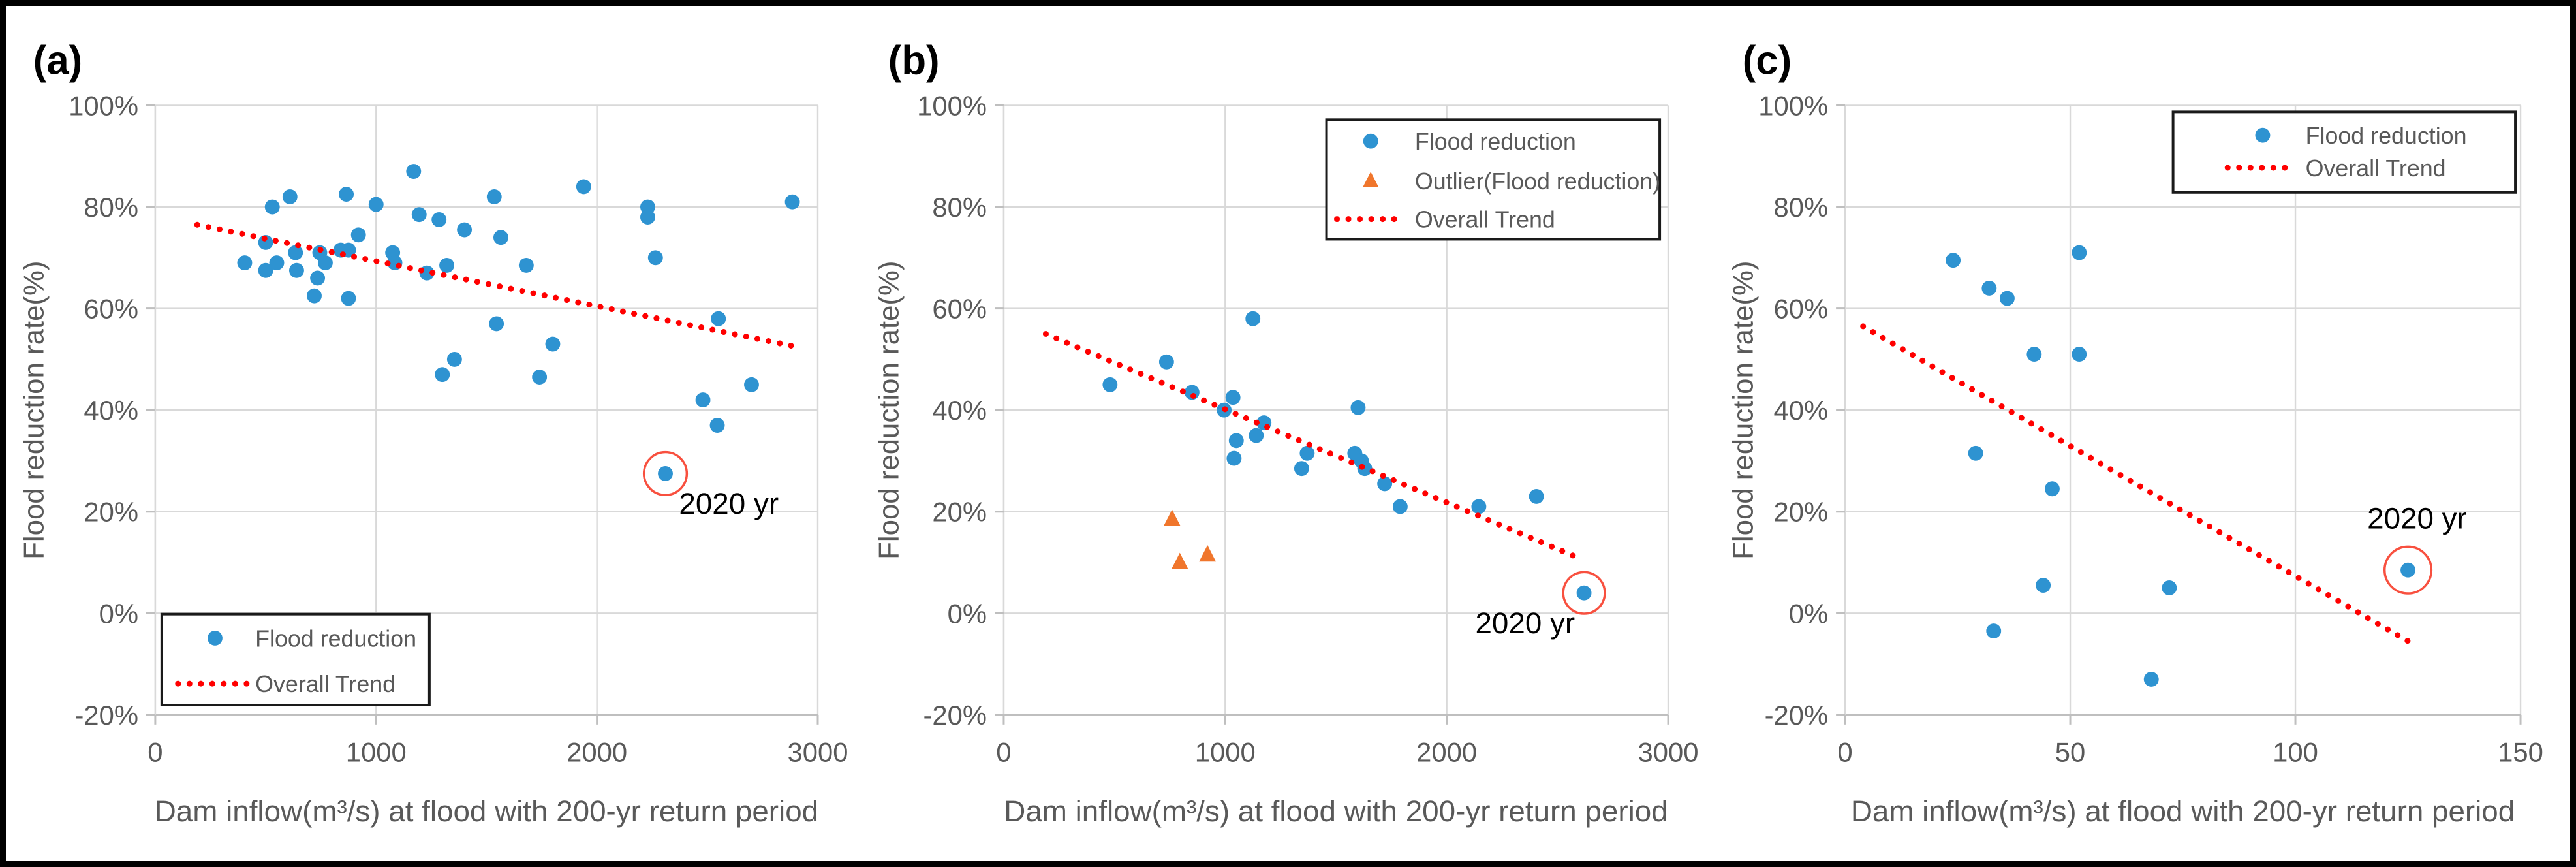  What do you see at coordinates (57, 61) in the screenshot?
I see `panel-label: (a)` at bounding box center [57, 61].